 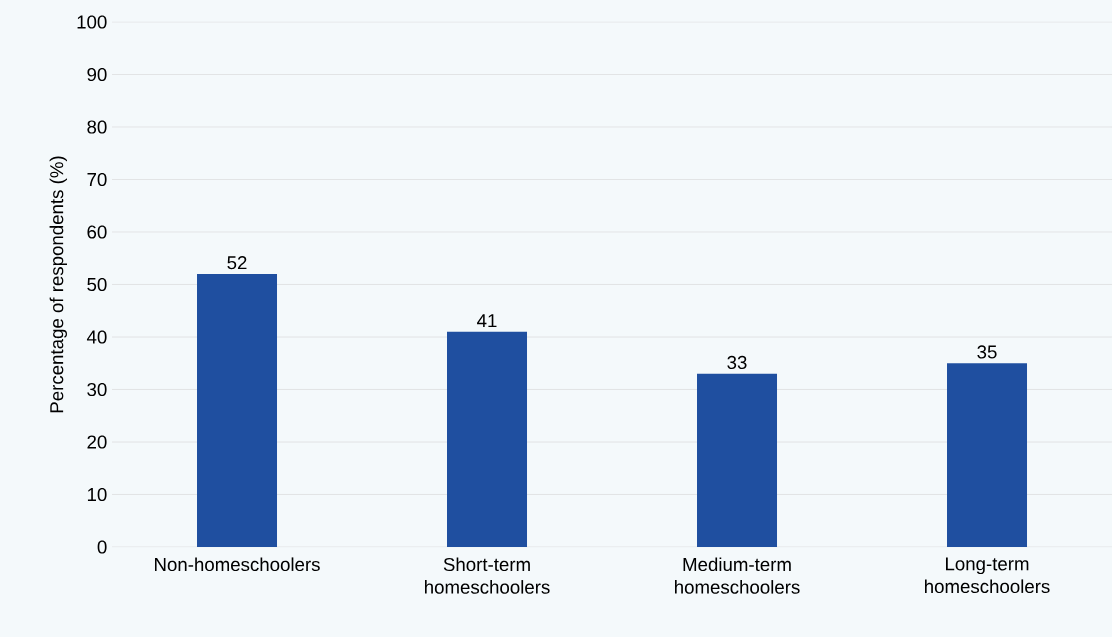 What do you see at coordinates (97, 389) in the screenshot?
I see `y-tick-label: 30` at bounding box center [97, 389].